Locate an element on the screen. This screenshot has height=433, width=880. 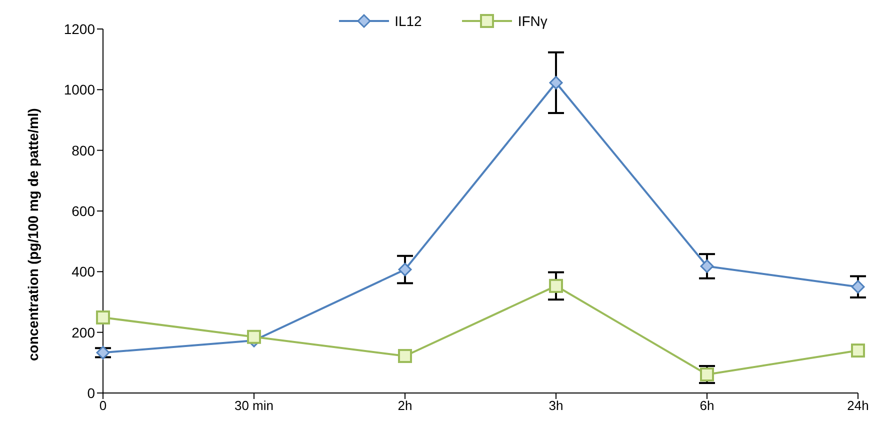
x-tick-label: 30 min is located at coordinates (254, 406).